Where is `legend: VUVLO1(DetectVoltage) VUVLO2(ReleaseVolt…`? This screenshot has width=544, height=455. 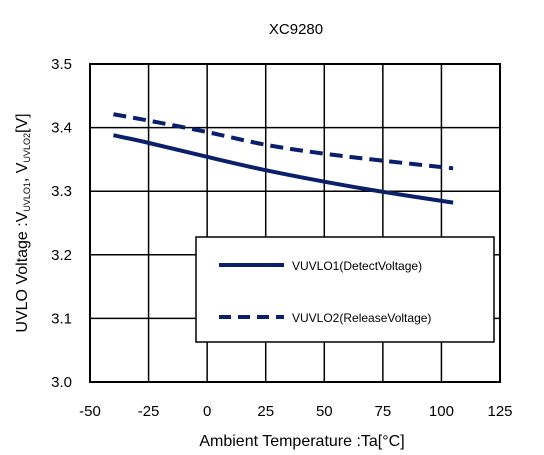 legend: VUVLO1(DetectVoltage) VUVLO2(ReleaseVolt… is located at coordinates (345, 289).